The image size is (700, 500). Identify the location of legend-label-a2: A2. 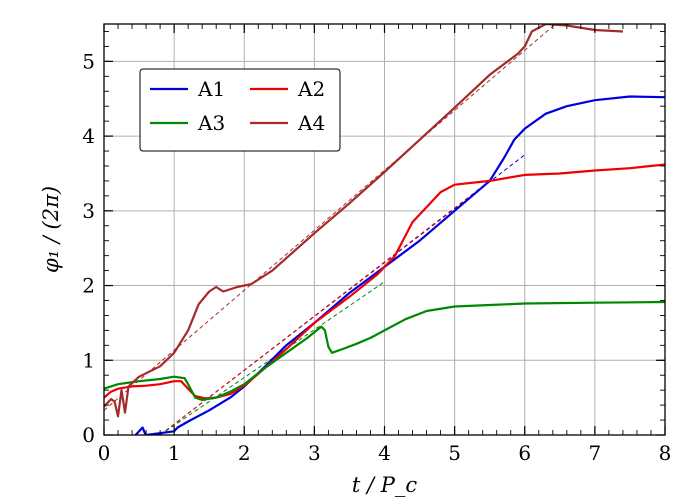
(311, 89).